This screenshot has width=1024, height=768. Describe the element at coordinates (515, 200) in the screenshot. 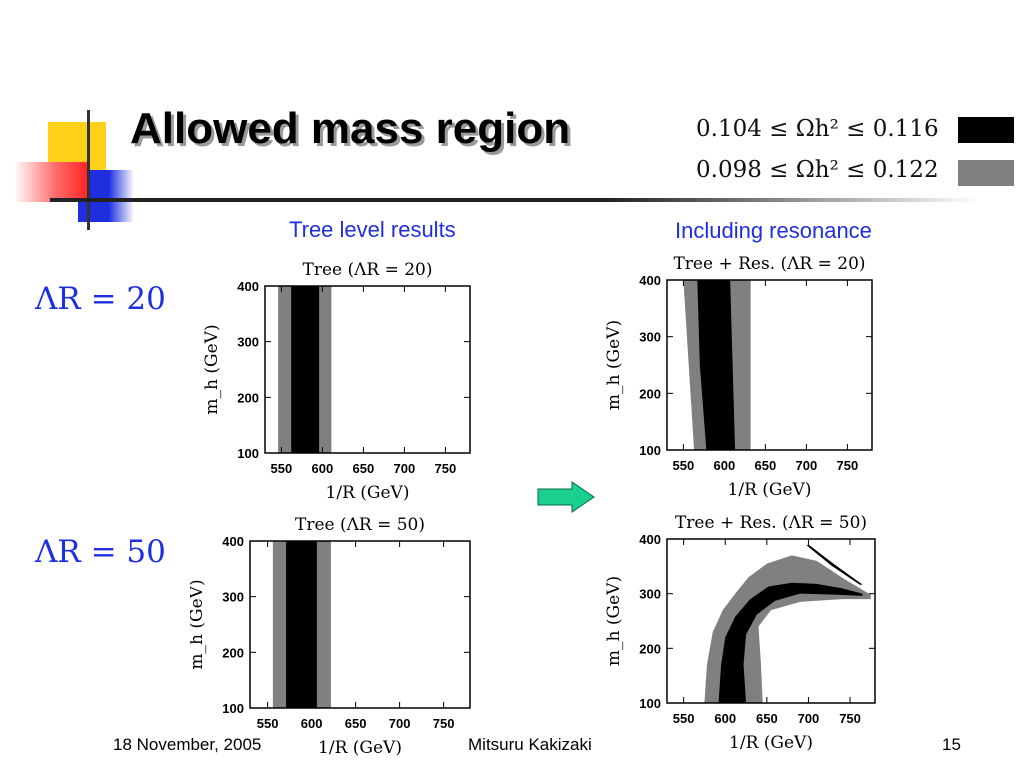

I see `title-underline` at that location.